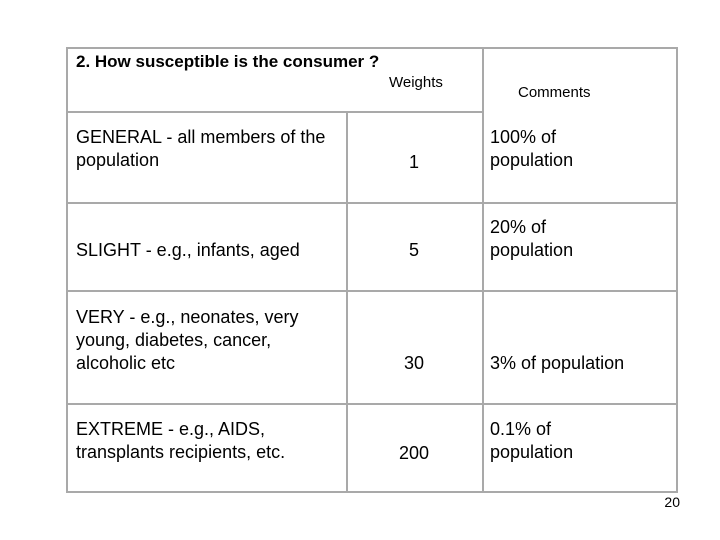 The width and height of the screenshot is (720, 540). I want to click on header-divider, so click(274, 112).